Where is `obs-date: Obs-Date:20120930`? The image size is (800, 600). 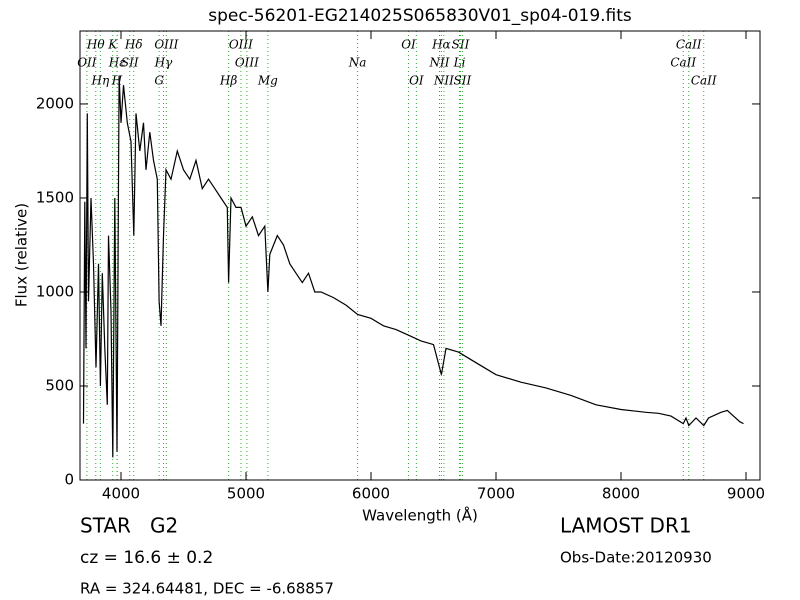 obs-date: Obs-Date:20120930 is located at coordinates (636, 558).